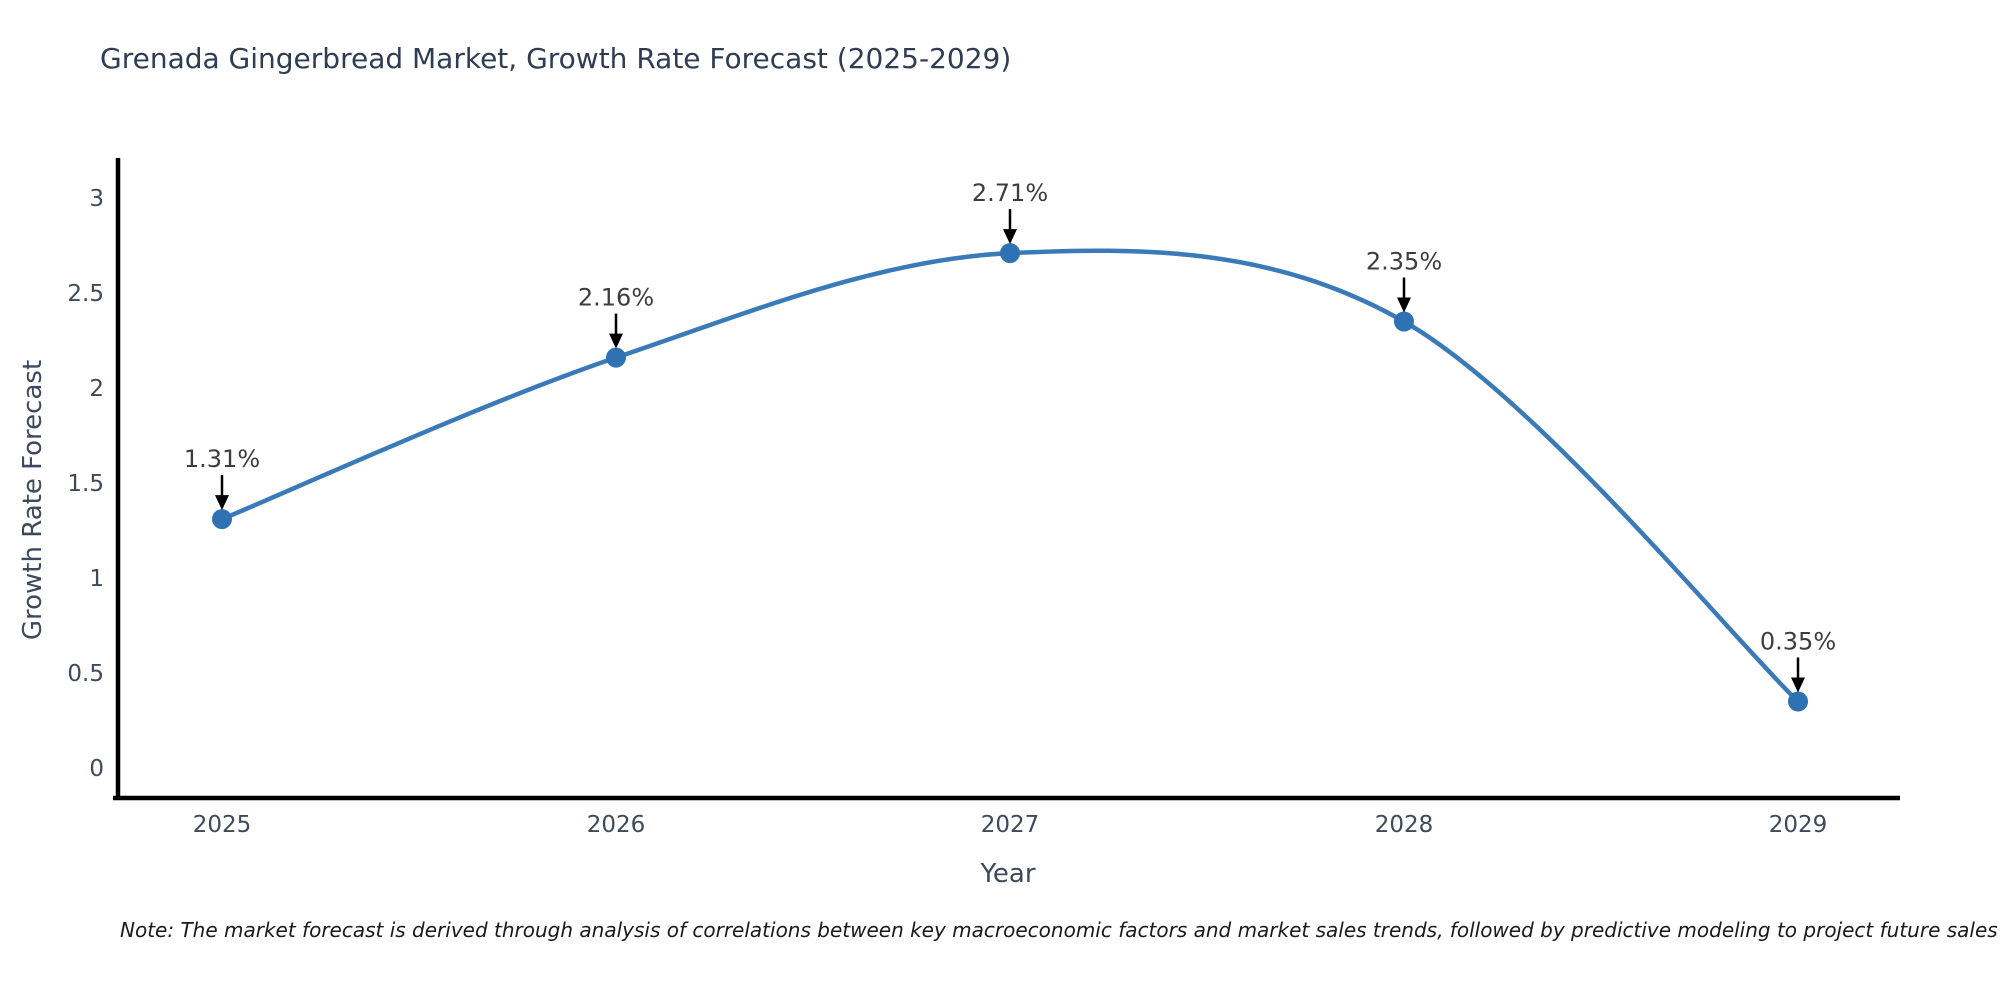  Describe the element at coordinates (616, 298) in the screenshot. I see `data-point-label: 2.16%` at that location.